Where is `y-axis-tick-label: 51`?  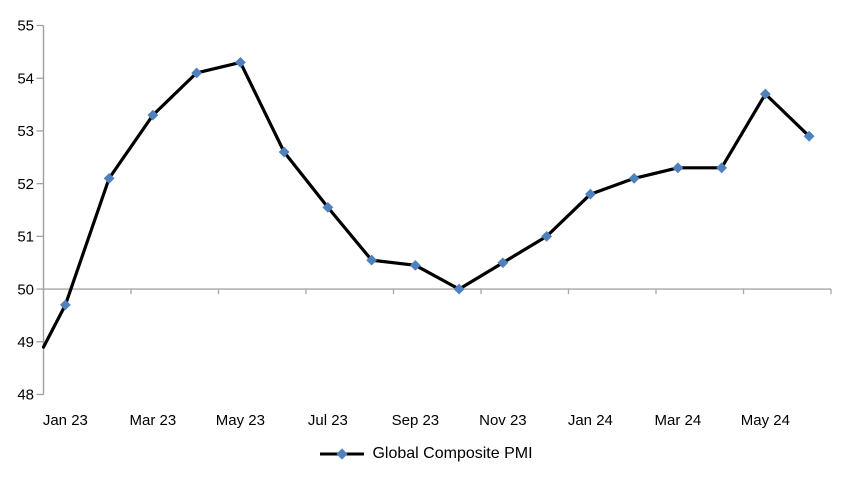
y-axis-tick-label: 51 is located at coordinates (25, 237).